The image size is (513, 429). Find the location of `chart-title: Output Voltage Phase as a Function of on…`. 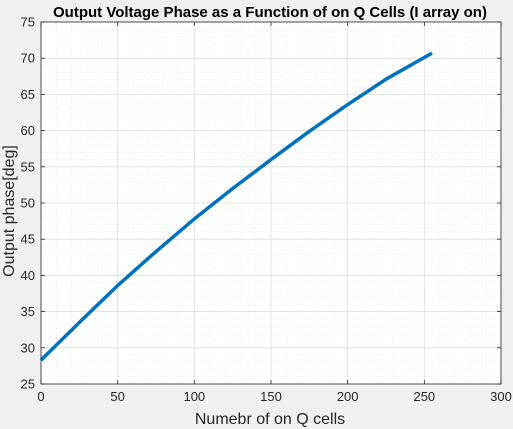

chart-title: Output Voltage Phase as a Function of on… is located at coordinates (270, 12).